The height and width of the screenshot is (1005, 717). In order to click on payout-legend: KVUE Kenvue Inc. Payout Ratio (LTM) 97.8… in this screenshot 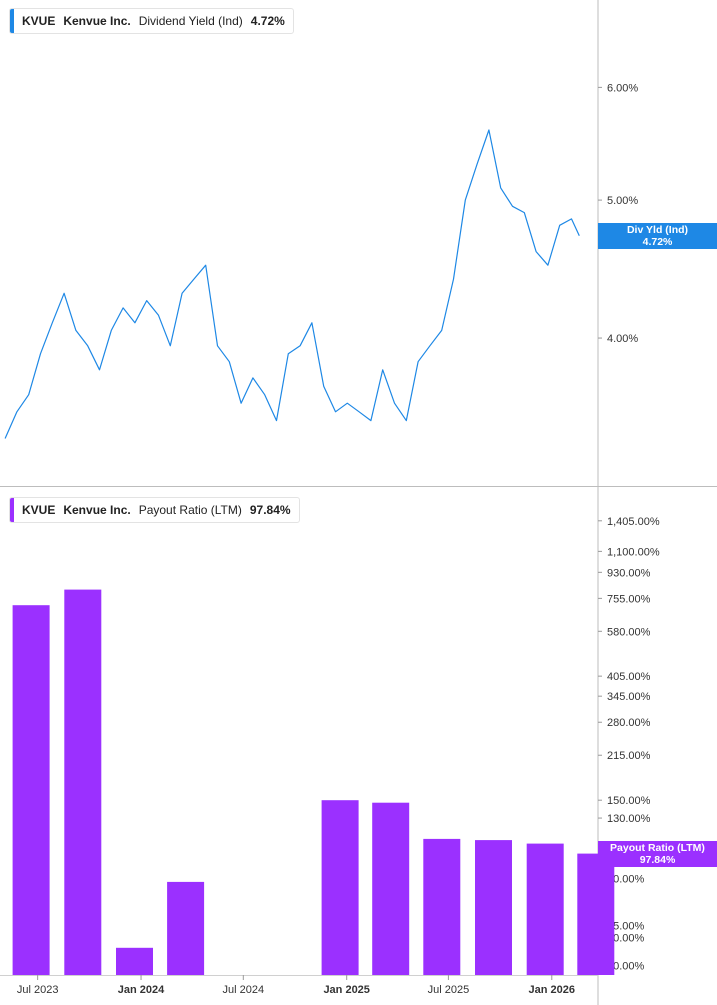, I will do `click(154, 510)`.